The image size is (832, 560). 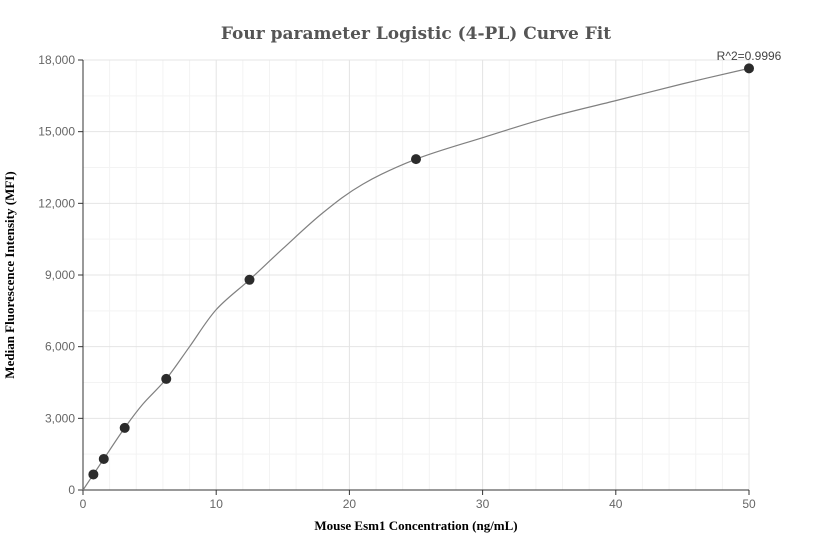 I want to click on x-tick-label: 50, so click(x=749, y=504).